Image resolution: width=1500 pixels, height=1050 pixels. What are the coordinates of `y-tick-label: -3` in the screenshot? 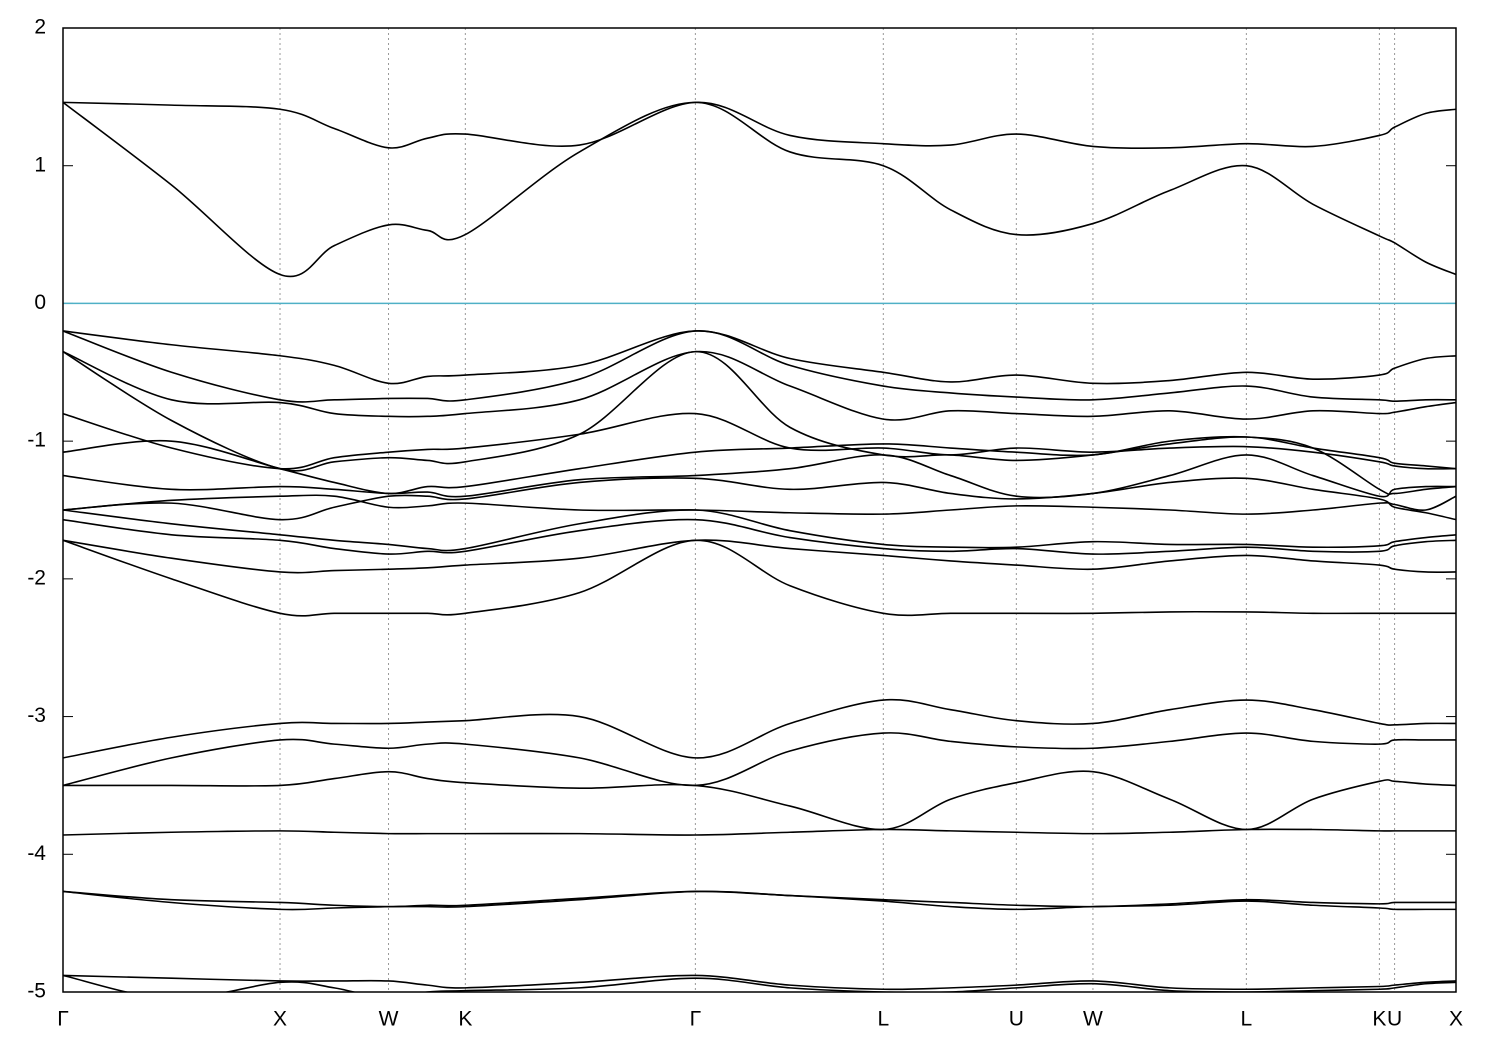 It's located at (36, 715).